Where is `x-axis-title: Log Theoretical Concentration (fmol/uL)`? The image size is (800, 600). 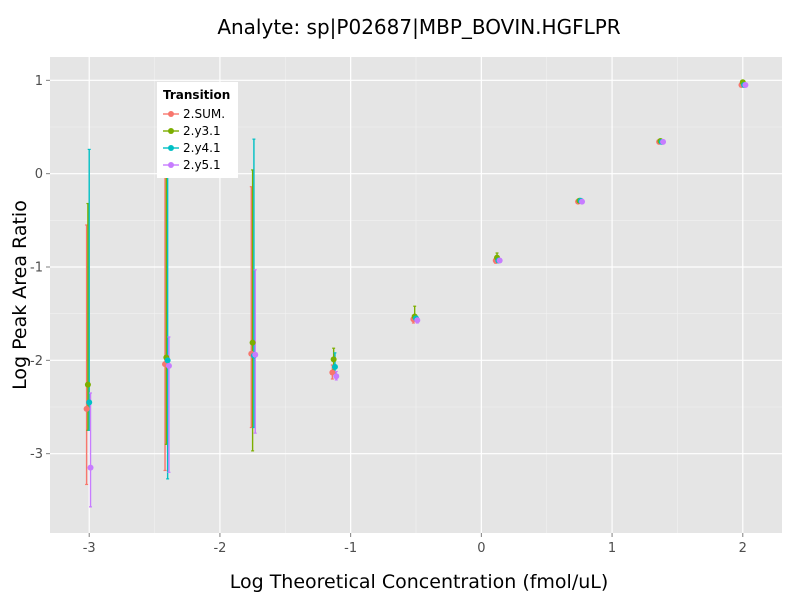
x-axis-title: Log Theoretical Concentration (fmol/uL) is located at coordinates (419, 582).